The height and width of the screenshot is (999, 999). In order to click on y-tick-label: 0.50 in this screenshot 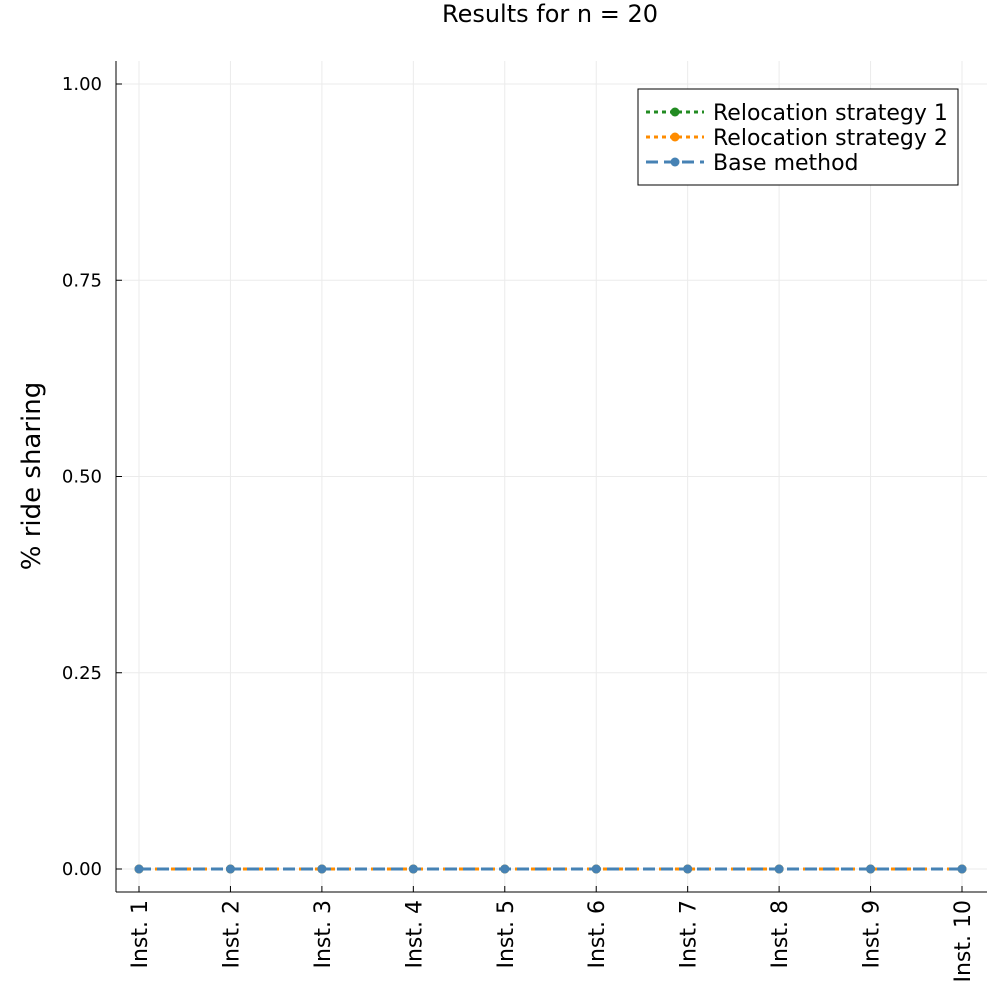, I will do `click(82, 477)`.